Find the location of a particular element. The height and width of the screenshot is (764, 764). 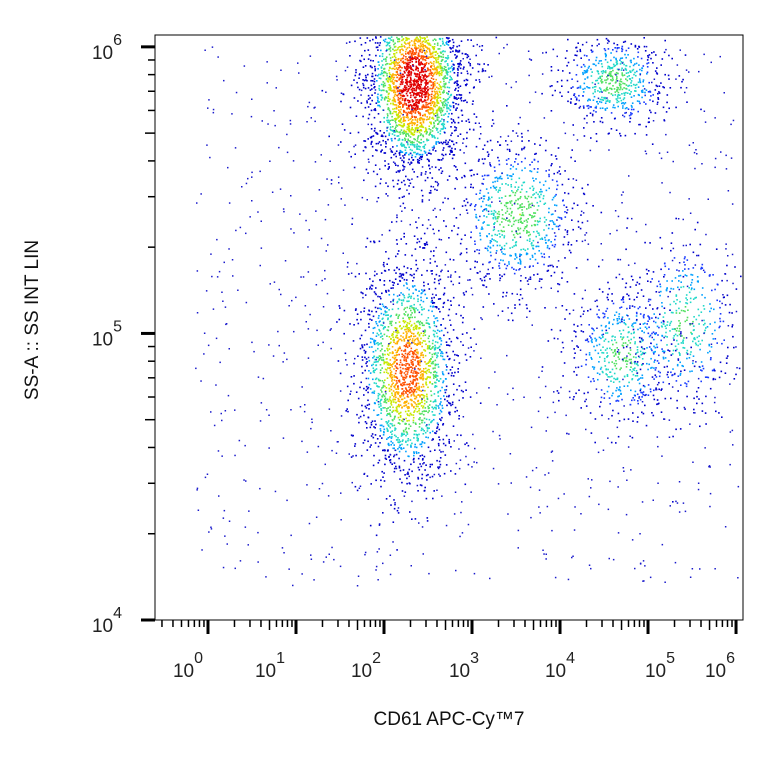

y-tick-label-1: 10⁵ is located at coordinates (107, 334).